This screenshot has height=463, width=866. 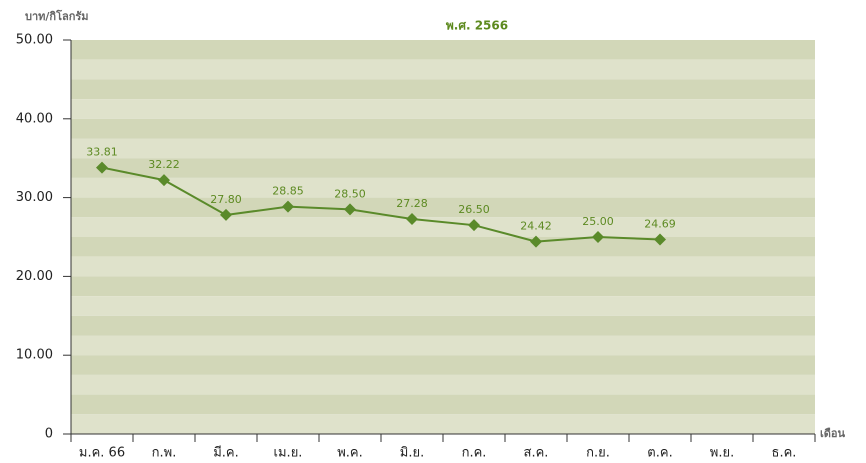 What do you see at coordinates (288, 191) in the screenshot?
I see `data-label: 28.85` at bounding box center [288, 191].